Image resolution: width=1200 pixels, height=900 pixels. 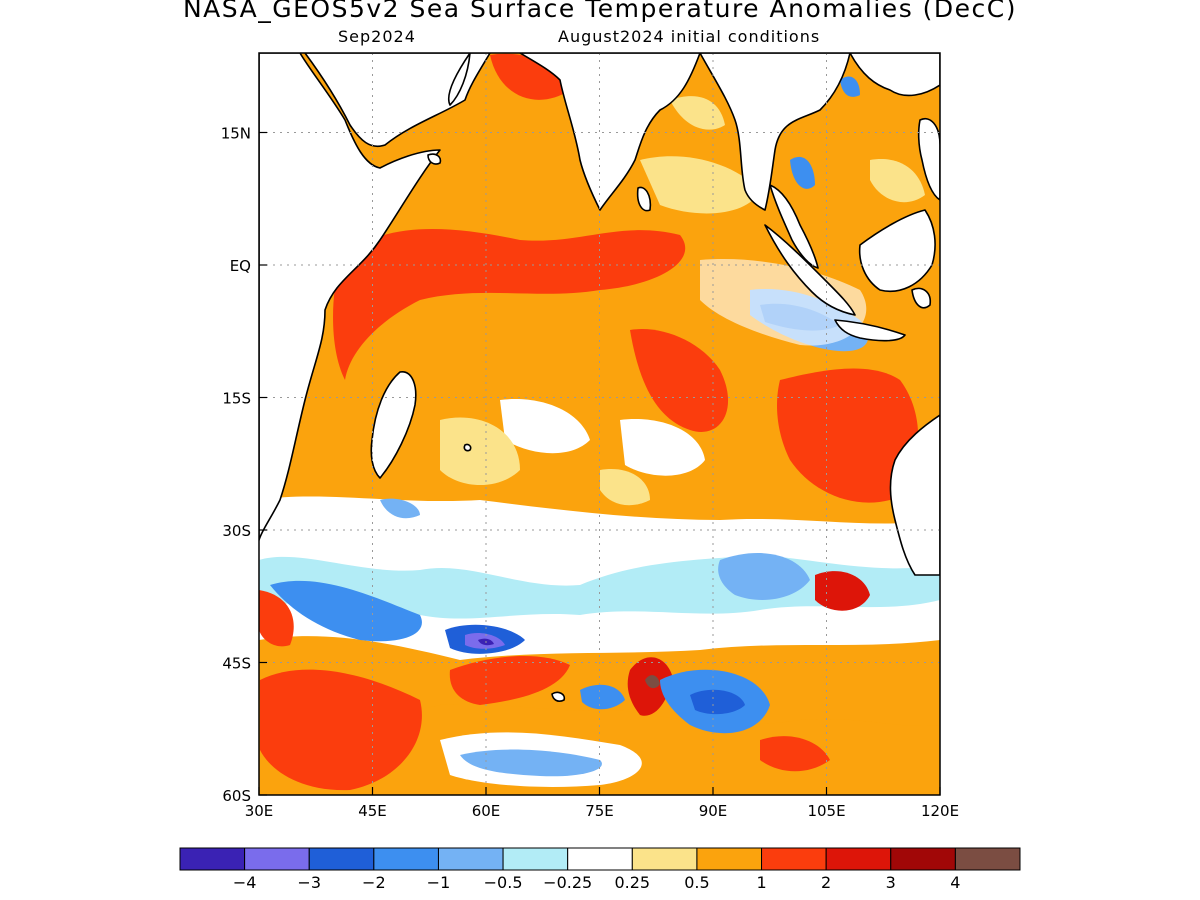 I want to click on southwest-warm-patch, so click(x=276, y=618).